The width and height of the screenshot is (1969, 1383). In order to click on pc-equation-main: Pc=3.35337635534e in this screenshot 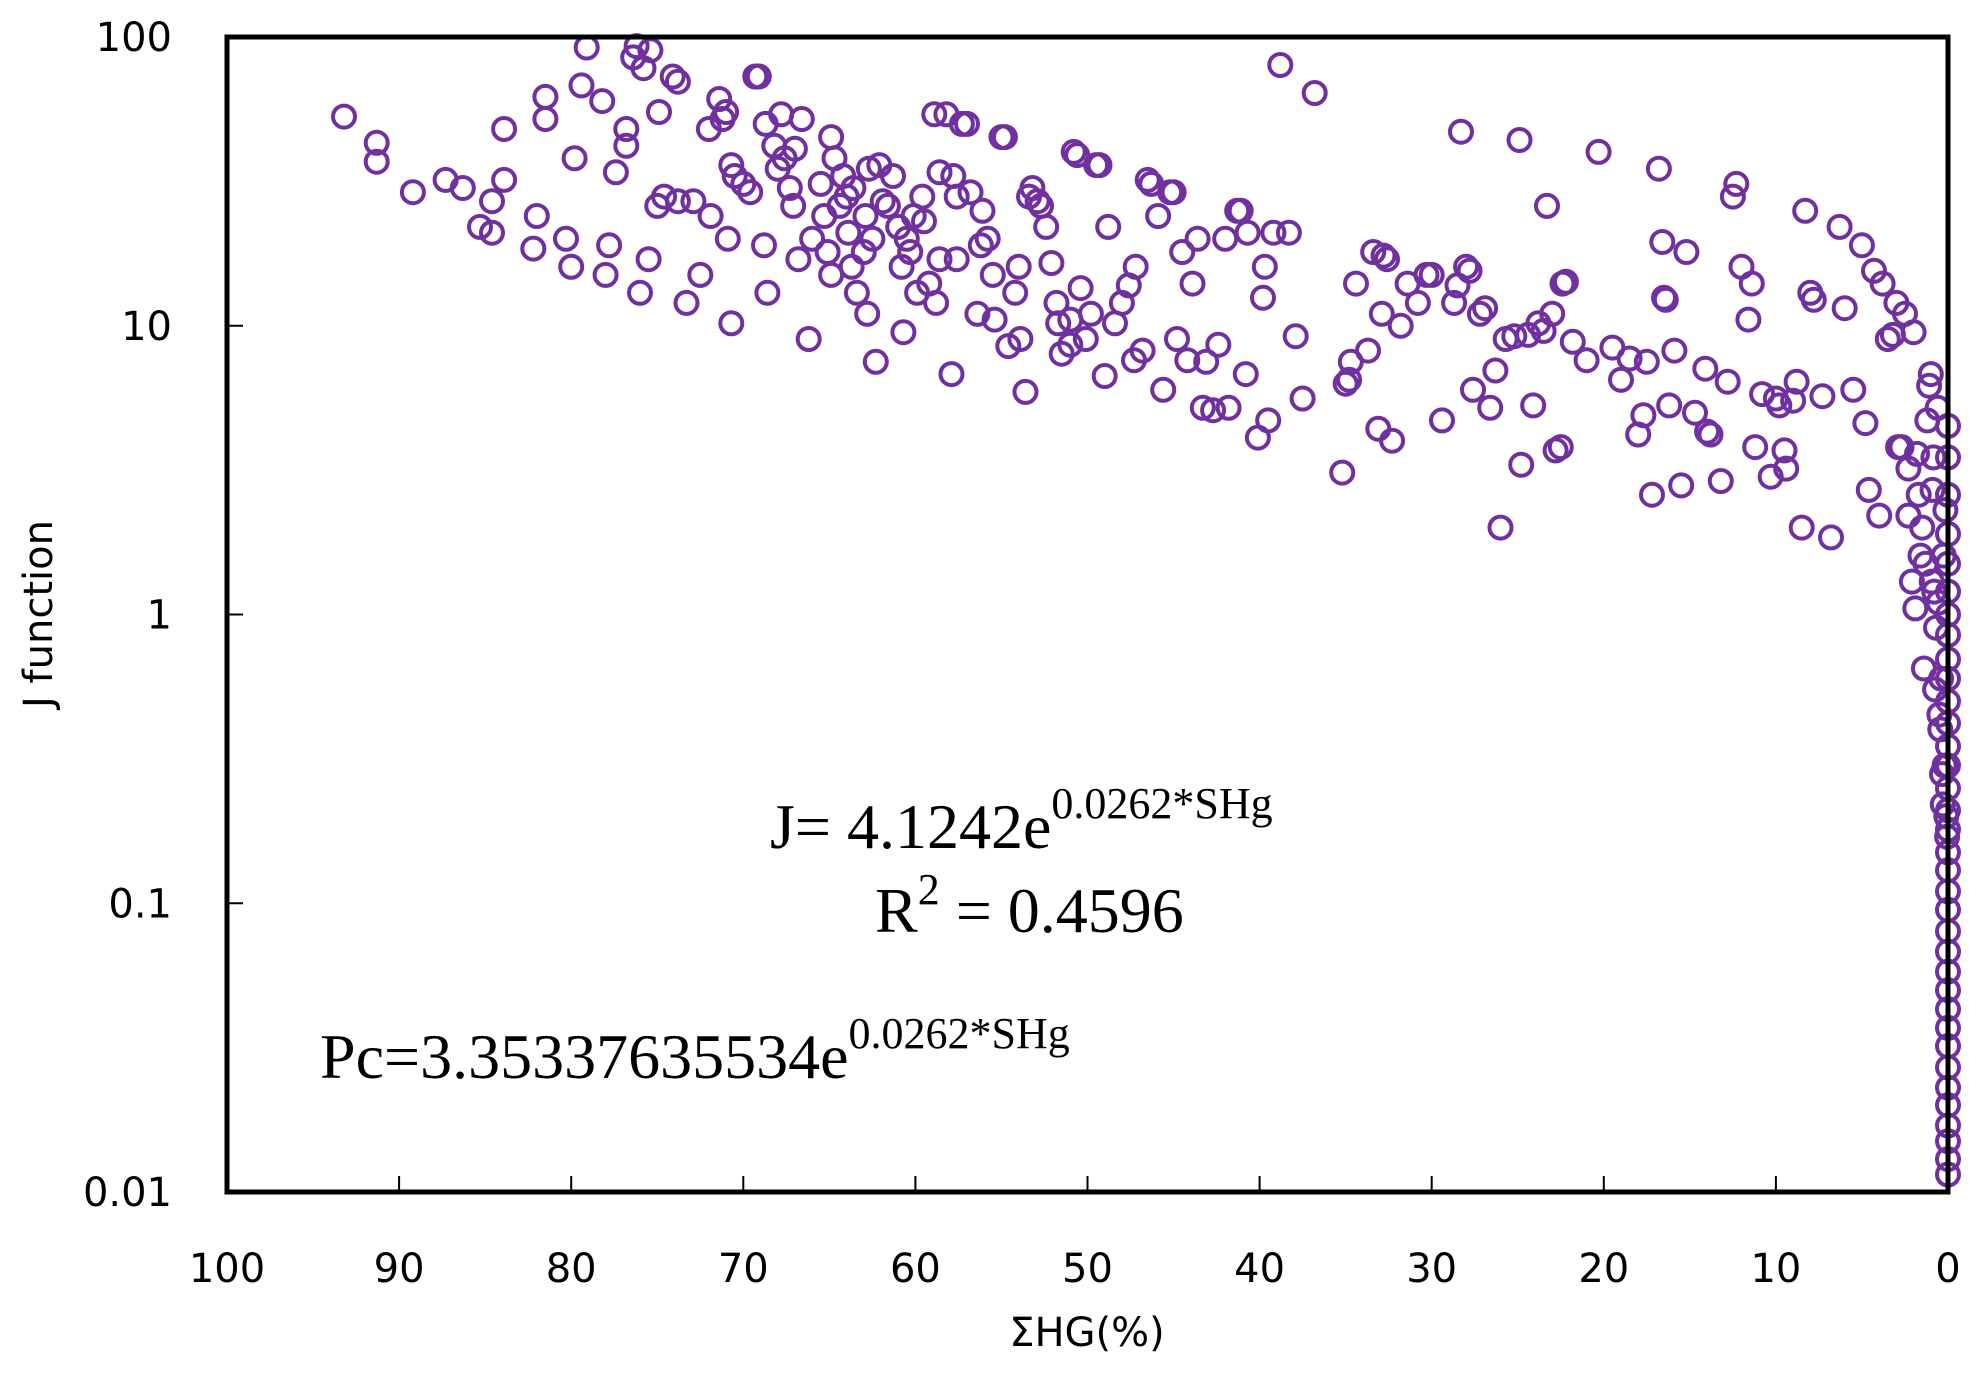, I will do `click(584, 1056)`.